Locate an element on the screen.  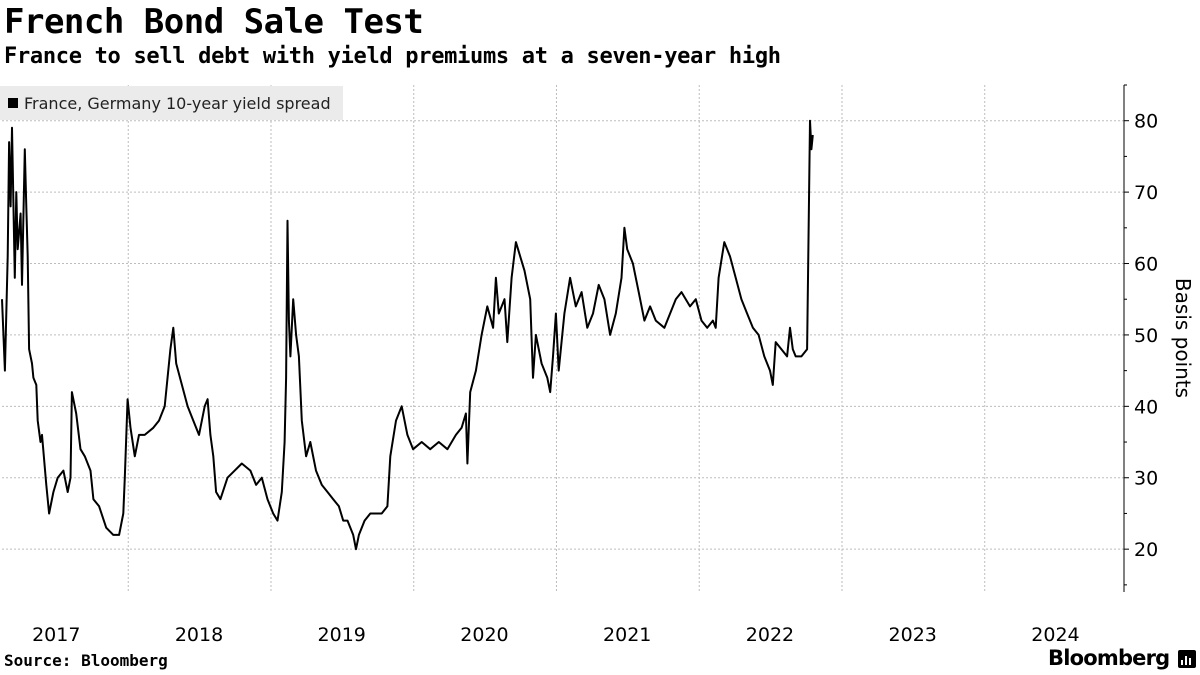
x-tick-label: 2020 is located at coordinates (484, 635).